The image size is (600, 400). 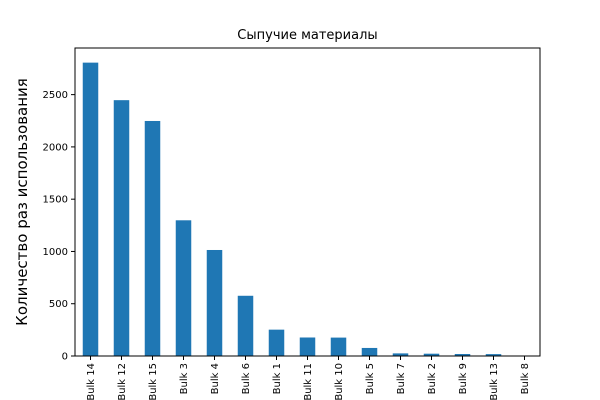 I want to click on x-tick-label: Bulk 2, so click(x=432, y=378).